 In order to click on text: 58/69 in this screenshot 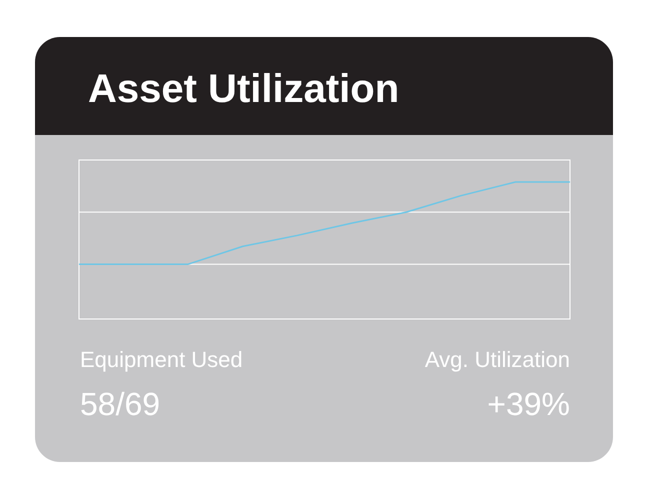, I will do `click(120, 404)`.